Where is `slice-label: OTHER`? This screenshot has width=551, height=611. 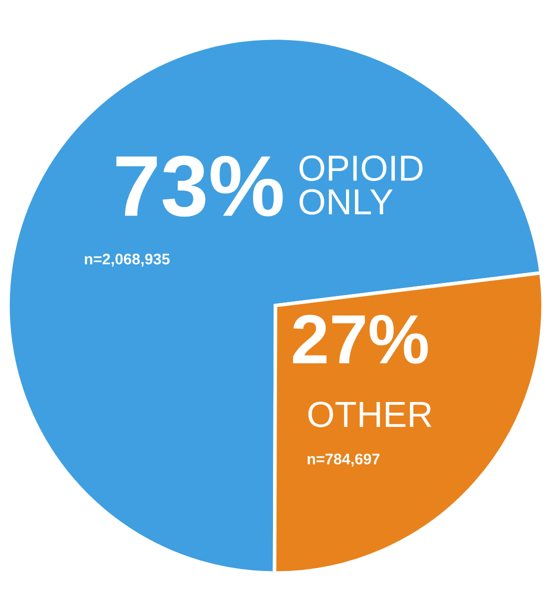
slice-label: OTHER is located at coordinates (370, 415).